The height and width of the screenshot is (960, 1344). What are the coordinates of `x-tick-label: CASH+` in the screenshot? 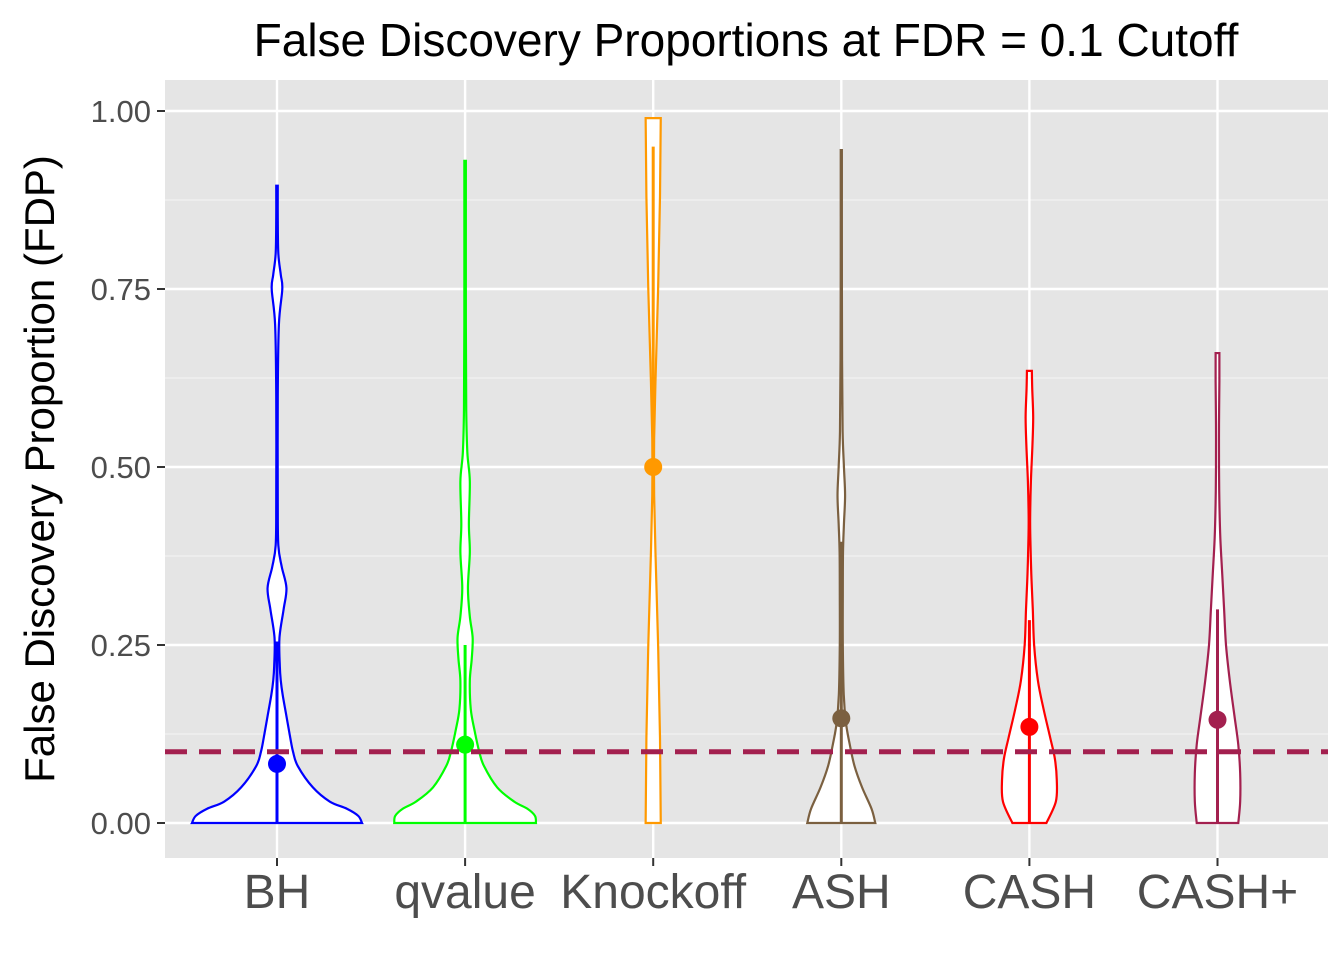 It's located at (1217, 892).